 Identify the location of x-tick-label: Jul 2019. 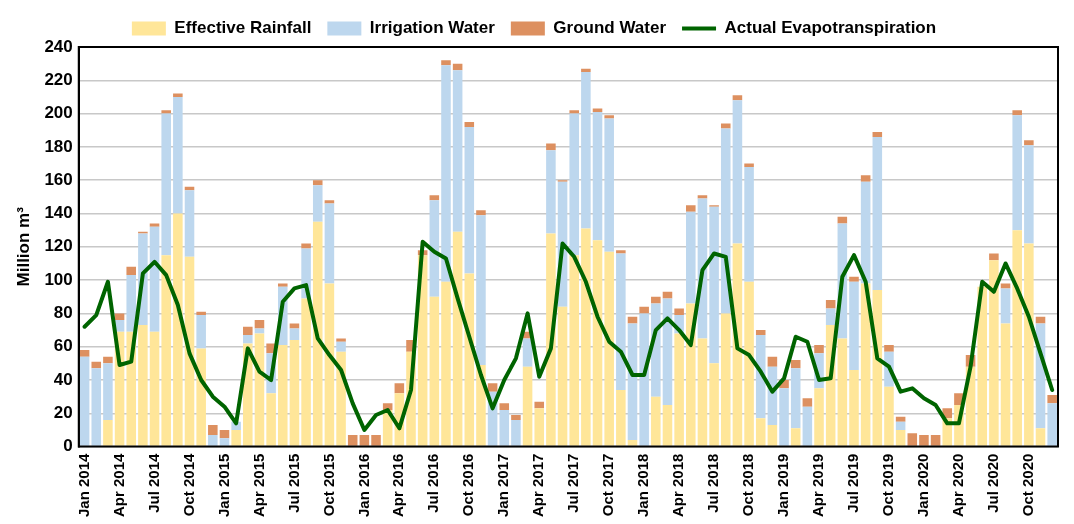
(853, 483).